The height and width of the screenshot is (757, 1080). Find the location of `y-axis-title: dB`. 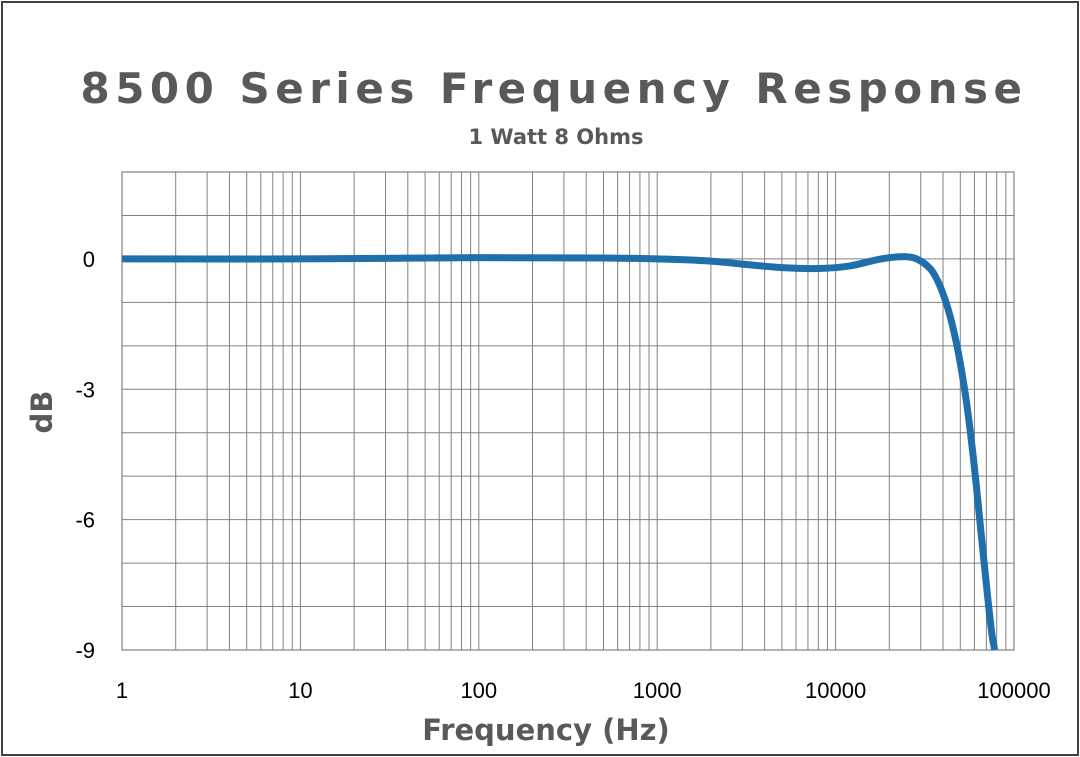

y-axis-title: dB is located at coordinates (42, 412).